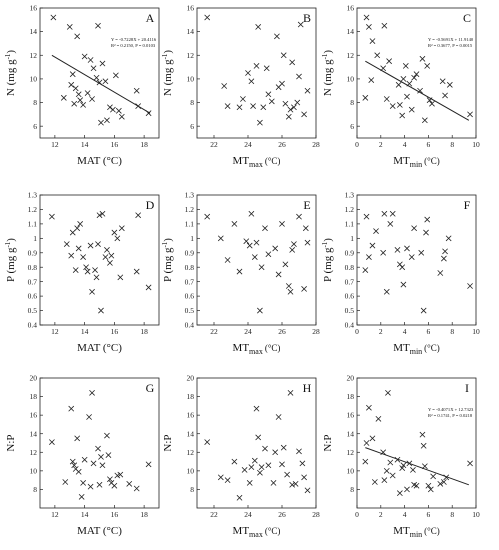 The height and width of the screenshot is (550, 499). Describe the element at coordinates (467, 388) in the screenshot. I see `panel-letter: I` at that location.